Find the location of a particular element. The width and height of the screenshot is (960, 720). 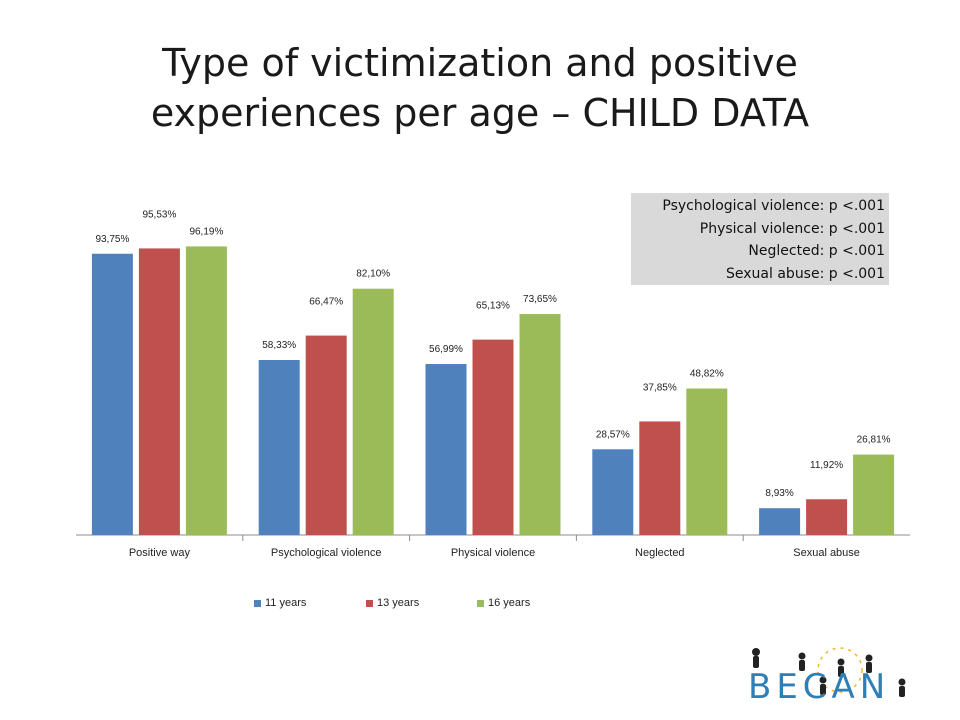

stat-line-psychological: Psychological violence: p <.001 is located at coordinates (773, 206).